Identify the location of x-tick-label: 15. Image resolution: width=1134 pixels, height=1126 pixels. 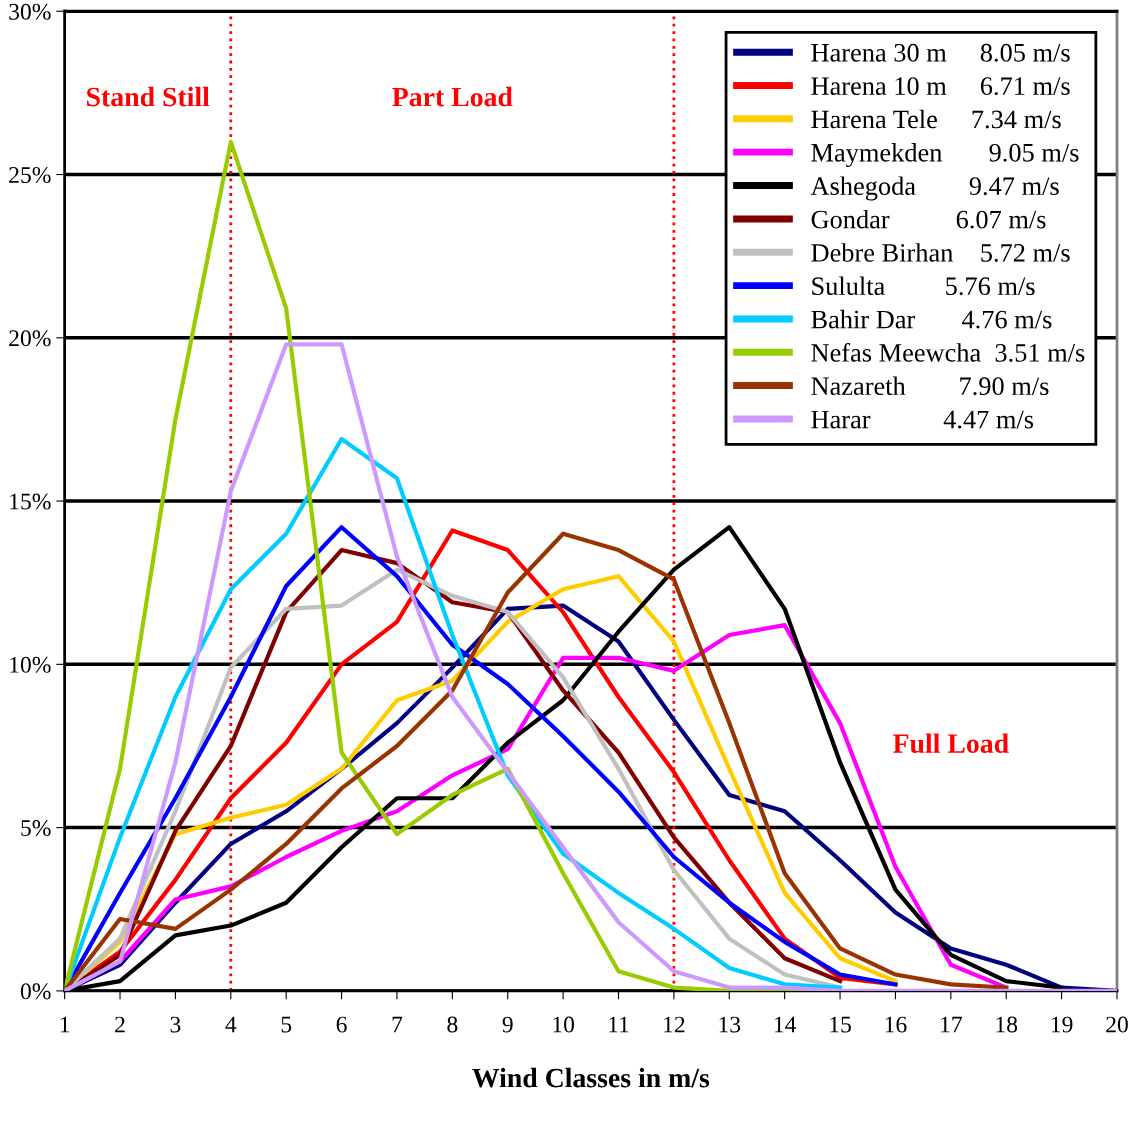
(840, 1024).